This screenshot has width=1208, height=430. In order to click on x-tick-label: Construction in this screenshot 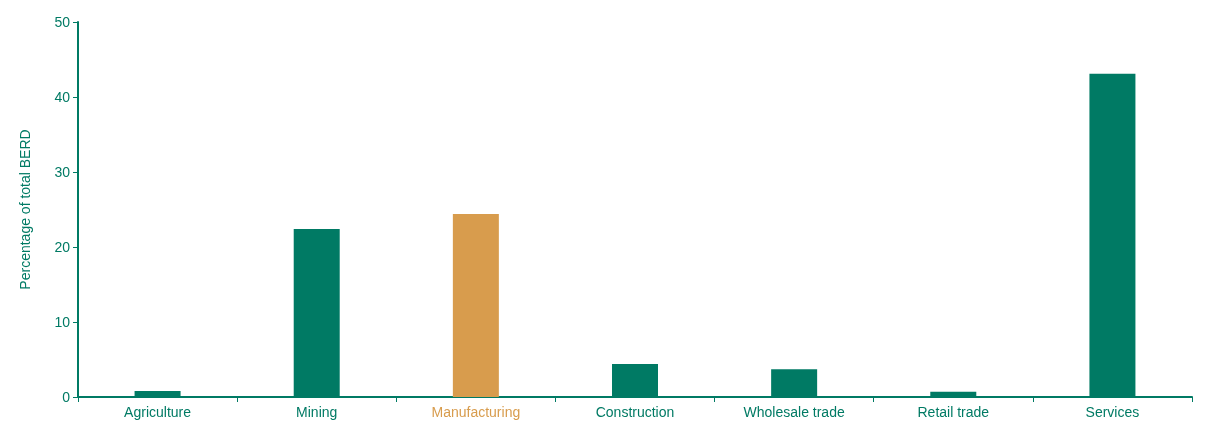, I will do `click(635, 412)`.